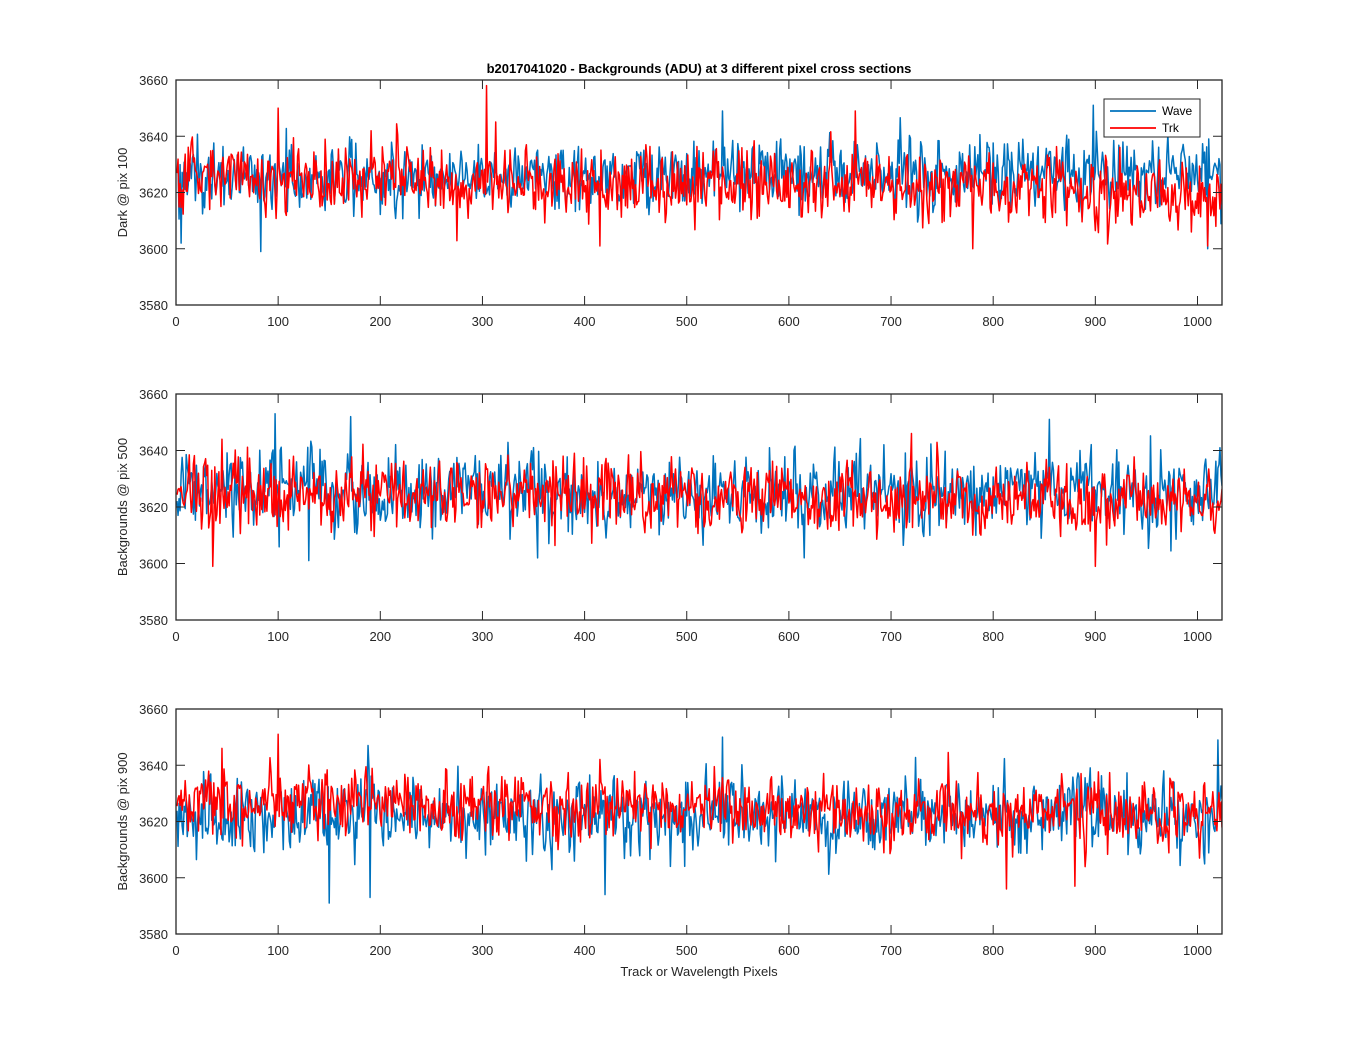  Describe the element at coordinates (699, 971) in the screenshot. I see `x-axis-label: Track or Wavelength Pixels` at that location.